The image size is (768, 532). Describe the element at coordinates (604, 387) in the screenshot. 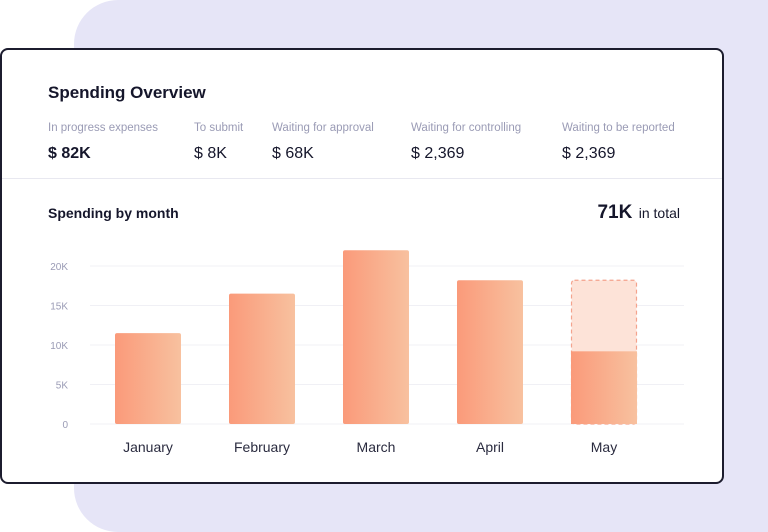

I see `bar-may` at that location.